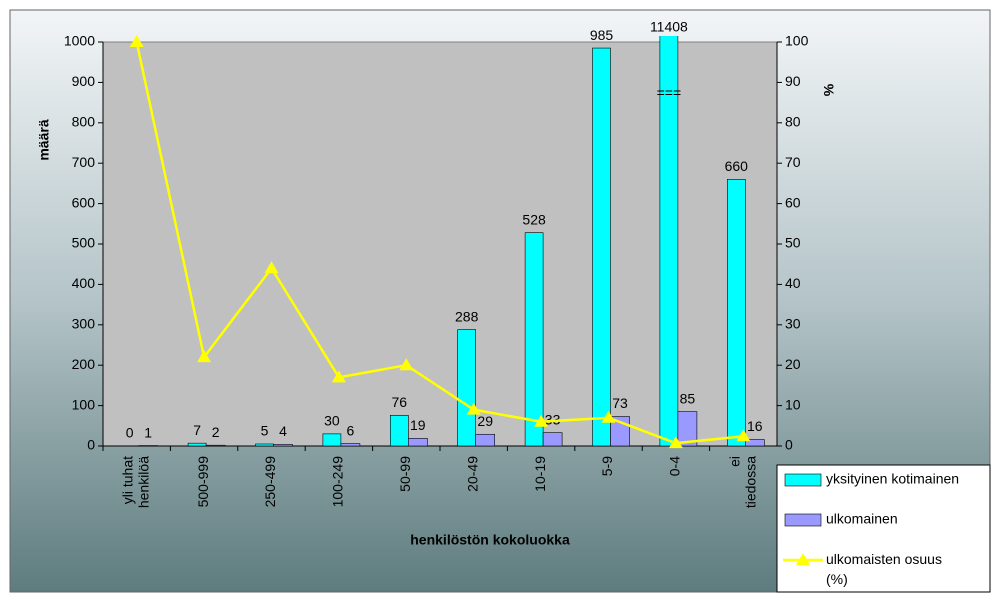  Describe the element at coordinates (405, 474) in the screenshot. I see `x-tick-label: 50-99` at that location.